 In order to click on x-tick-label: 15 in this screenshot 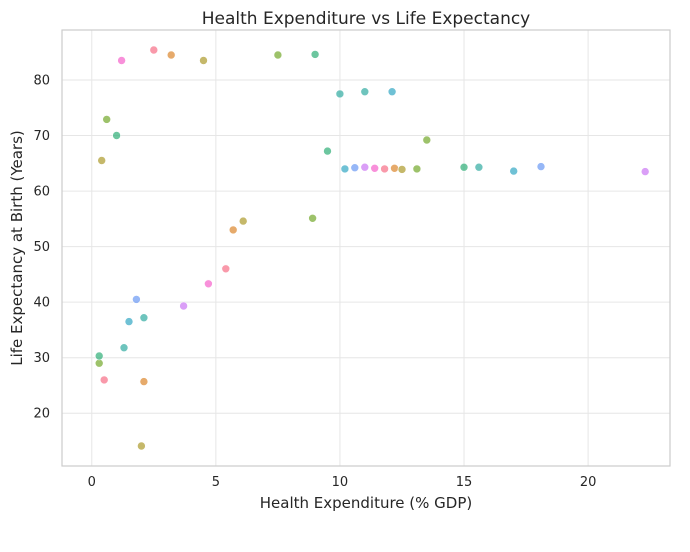, I will do `click(464, 482)`.